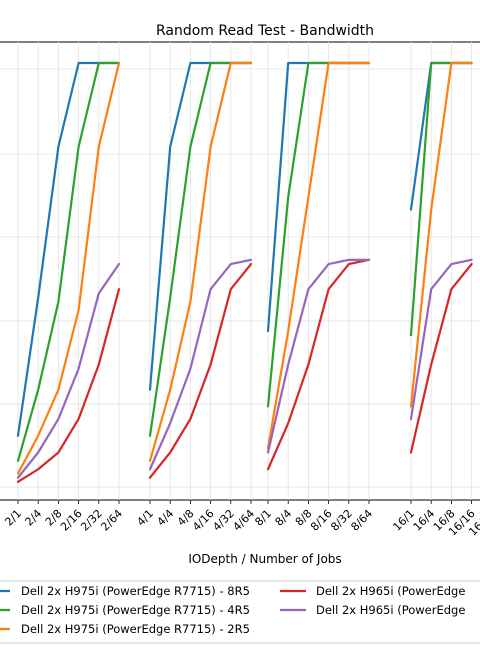 The image size is (480, 650). Describe the element at coordinates (264, 559) in the screenshot. I see `x-axis-label: IODepth / Number of Jobs` at that location.